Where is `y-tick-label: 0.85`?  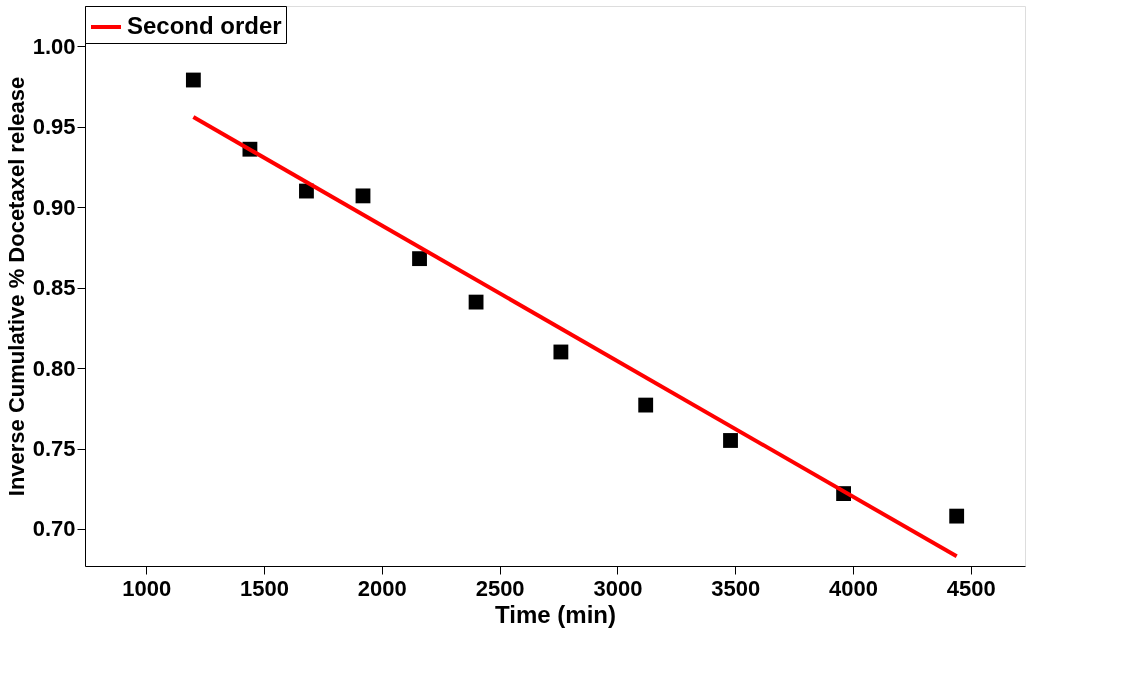 y-tick-label: 0.85 is located at coordinates (54, 288).